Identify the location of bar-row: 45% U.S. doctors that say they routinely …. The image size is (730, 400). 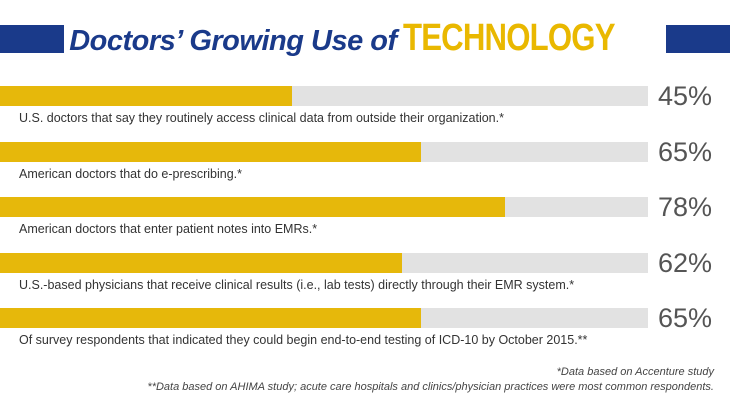
(365, 108).